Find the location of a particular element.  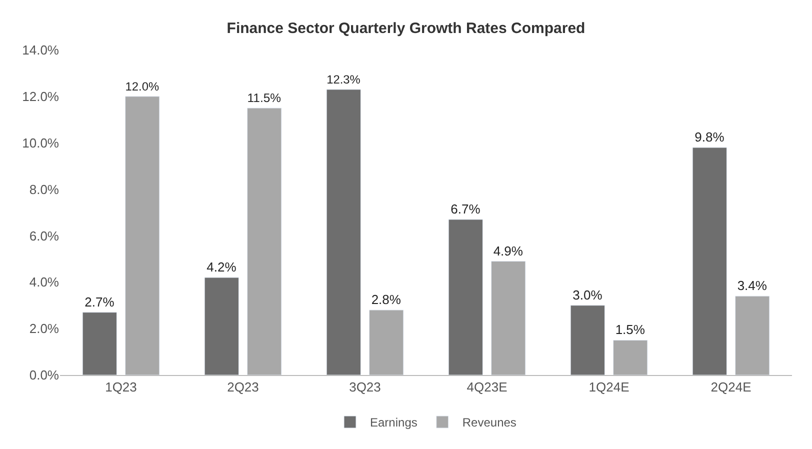

legend-label: Reveunes is located at coordinates (489, 423).